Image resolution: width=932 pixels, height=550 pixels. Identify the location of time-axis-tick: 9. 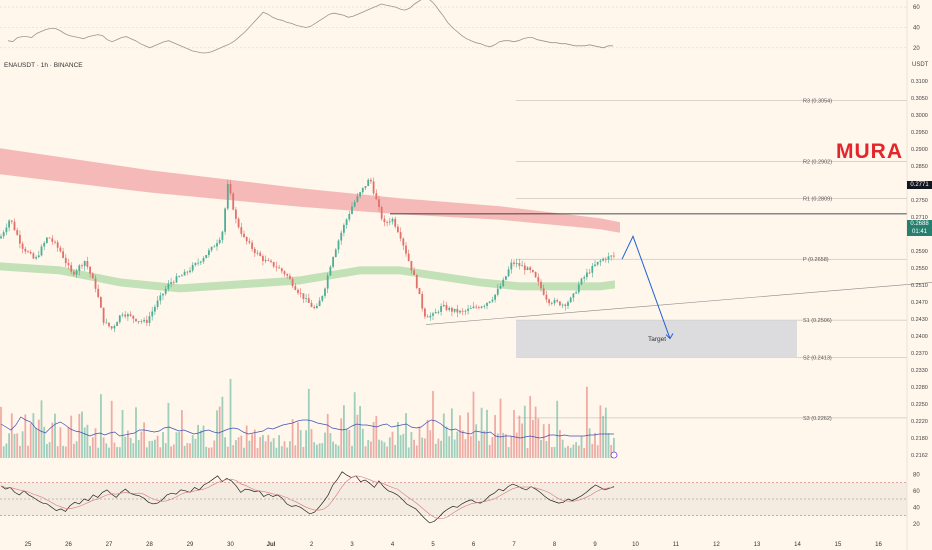
(595, 545).